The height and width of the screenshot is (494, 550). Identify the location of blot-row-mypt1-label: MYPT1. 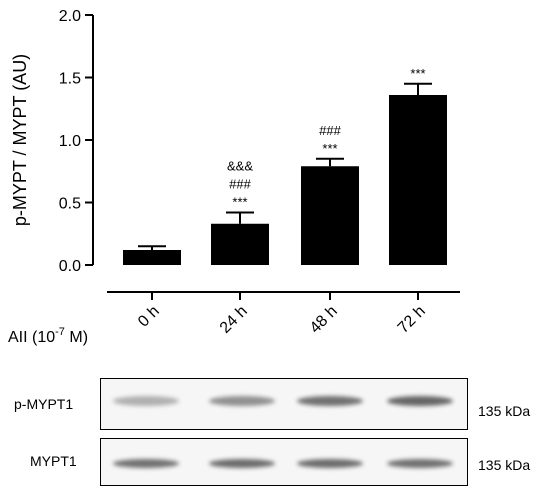
(53, 461).